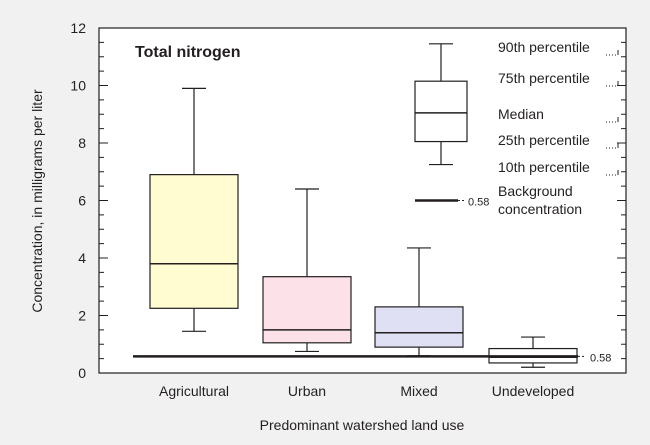 The image size is (650, 445). I want to click on y-tick-label: 4, so click(82, 258).